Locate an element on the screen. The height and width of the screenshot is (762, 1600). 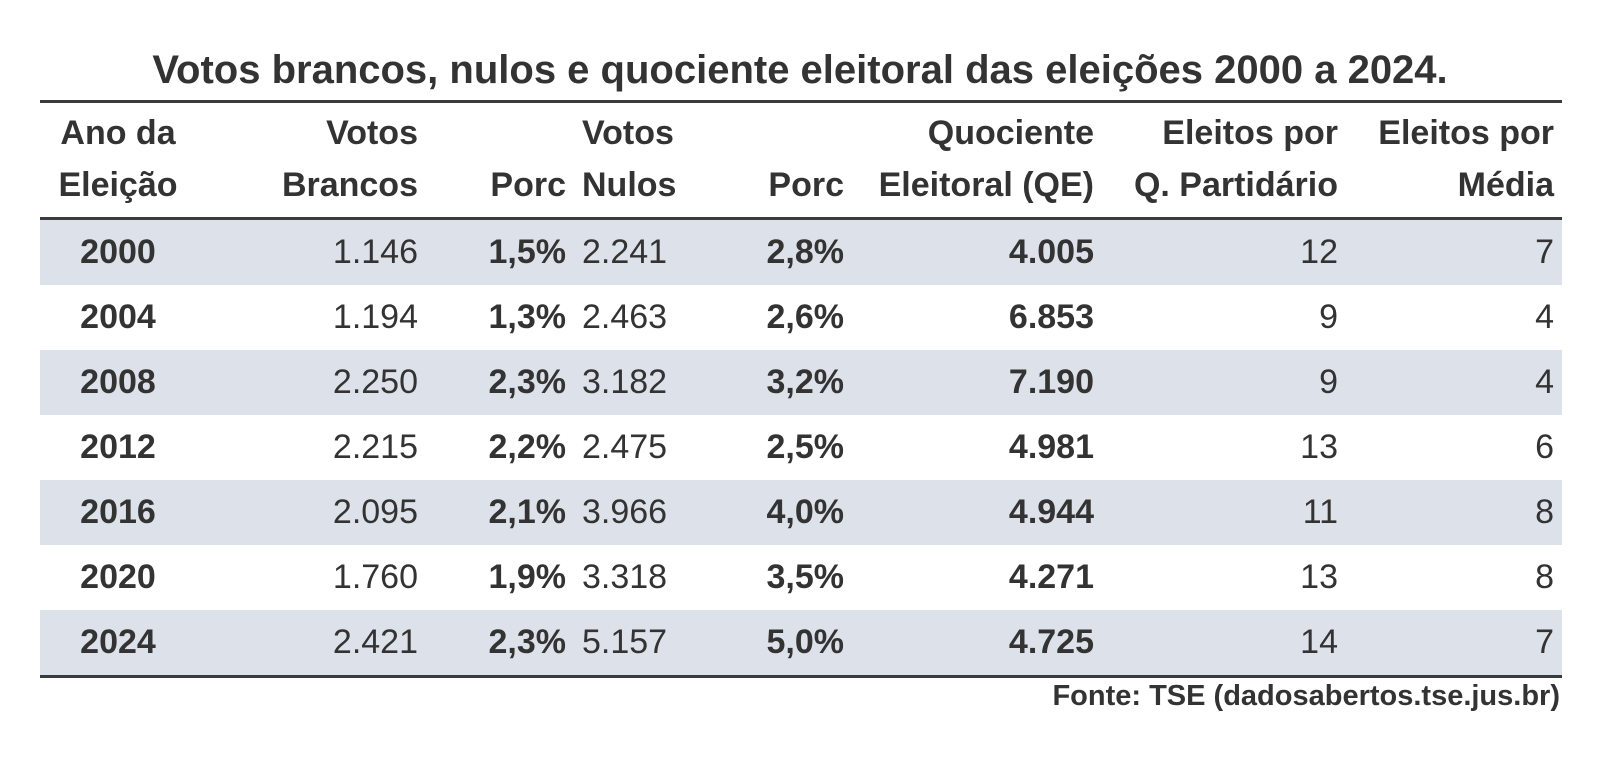
cell-ano: 2004 is located at coordinates (118, 317).